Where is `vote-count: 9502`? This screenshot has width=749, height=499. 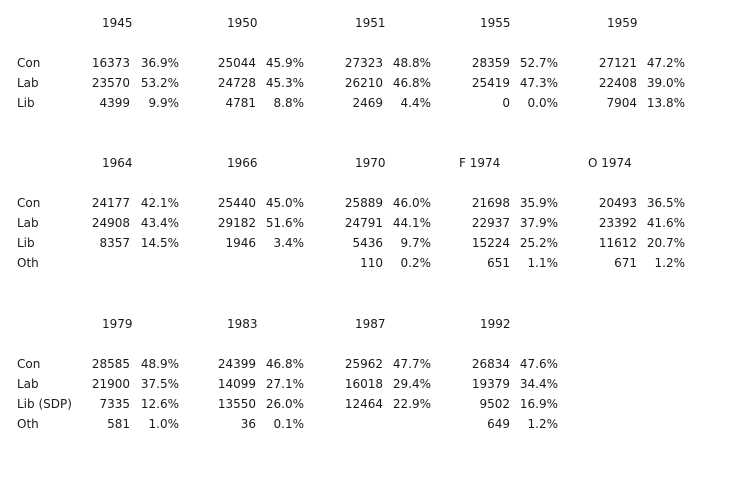
vote-count: 9502 is located at coordinates (494, 404).